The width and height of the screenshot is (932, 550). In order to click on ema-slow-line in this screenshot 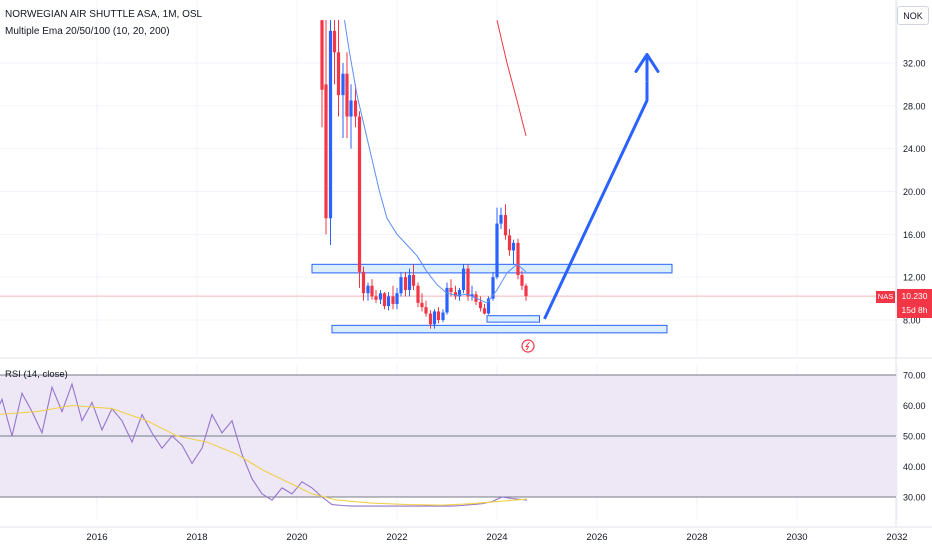, I will do `click(511, 78)`.